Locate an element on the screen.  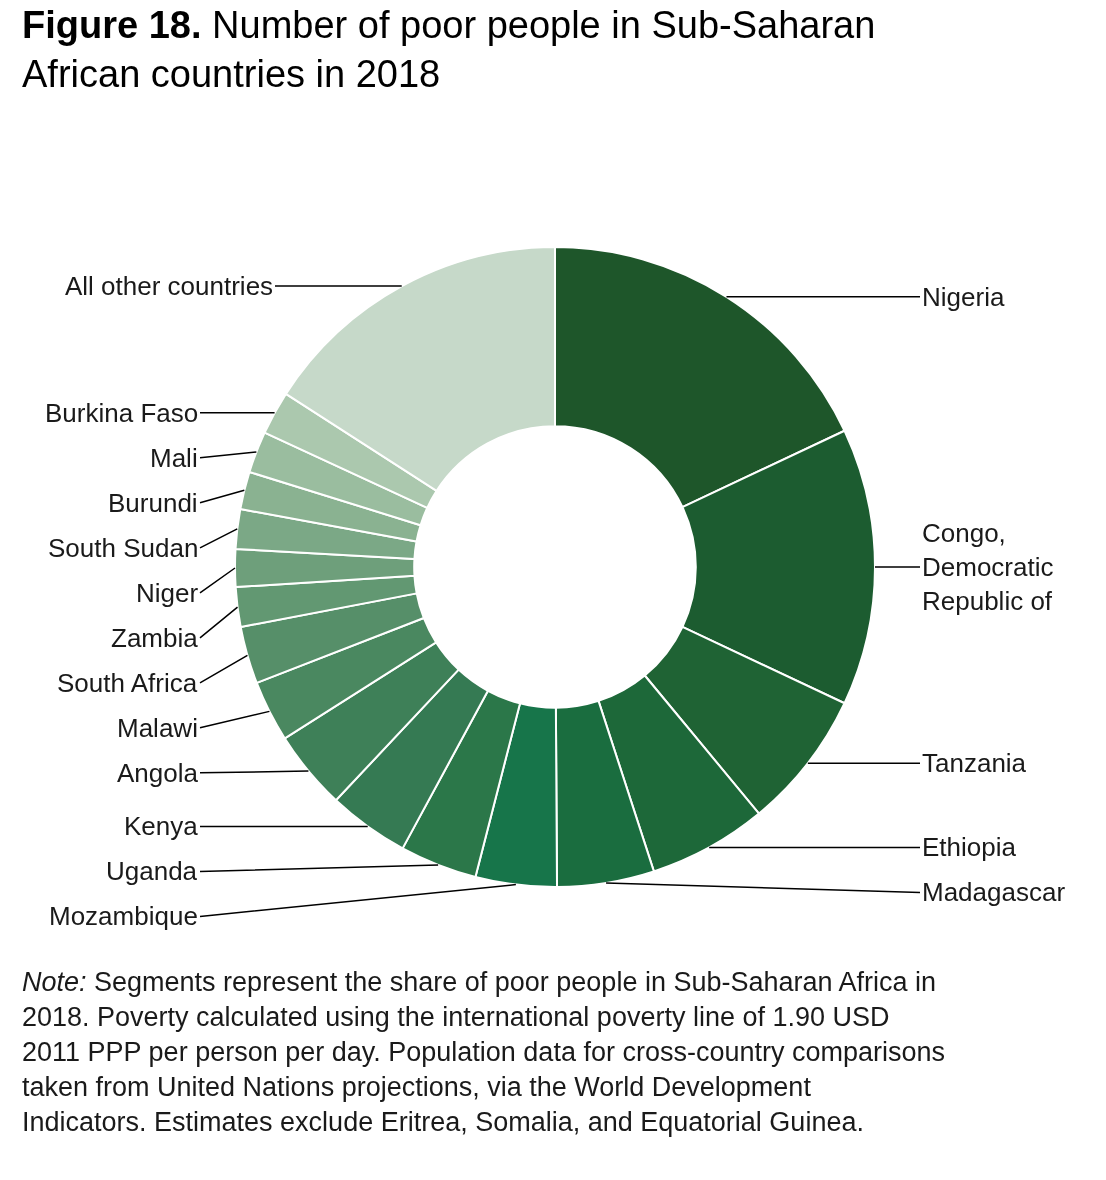
slice-label: Burkina Faso is located at coordinates (122, 413).